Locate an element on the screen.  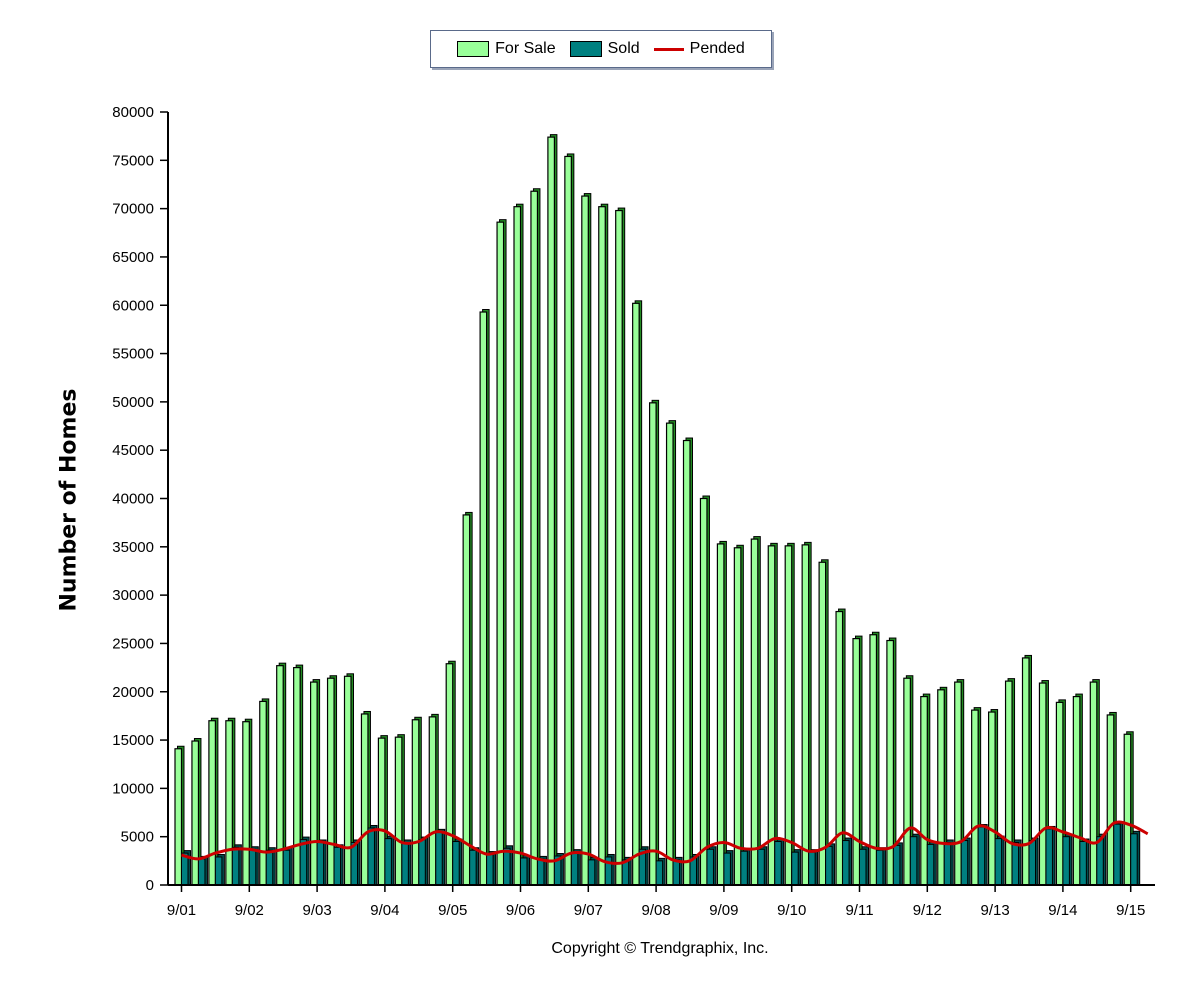
y-tick-label: 10000 is located at coordinates (133, 788).